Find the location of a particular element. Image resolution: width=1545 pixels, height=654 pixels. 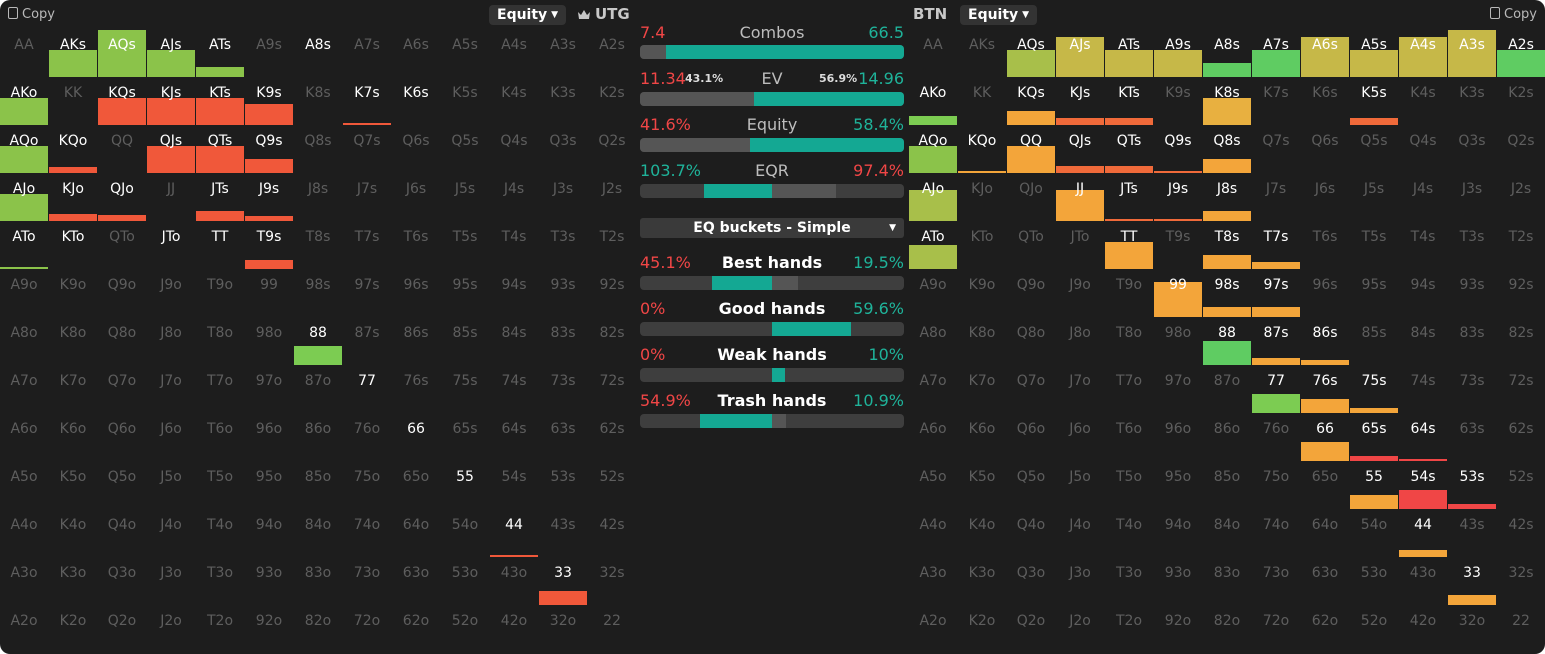

left-hand-cell: 94o is located at coordinates (269, 533).